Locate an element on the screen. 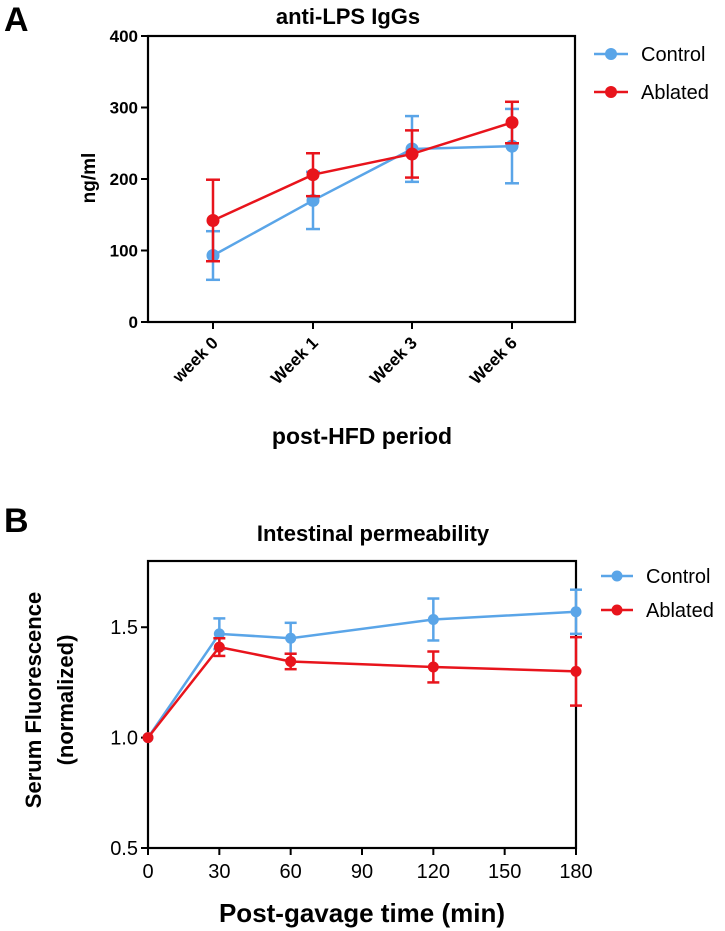 Image resolution: width=725 pixels, height=931 pixels. panel-a-series is located at coordinates (362, 191).